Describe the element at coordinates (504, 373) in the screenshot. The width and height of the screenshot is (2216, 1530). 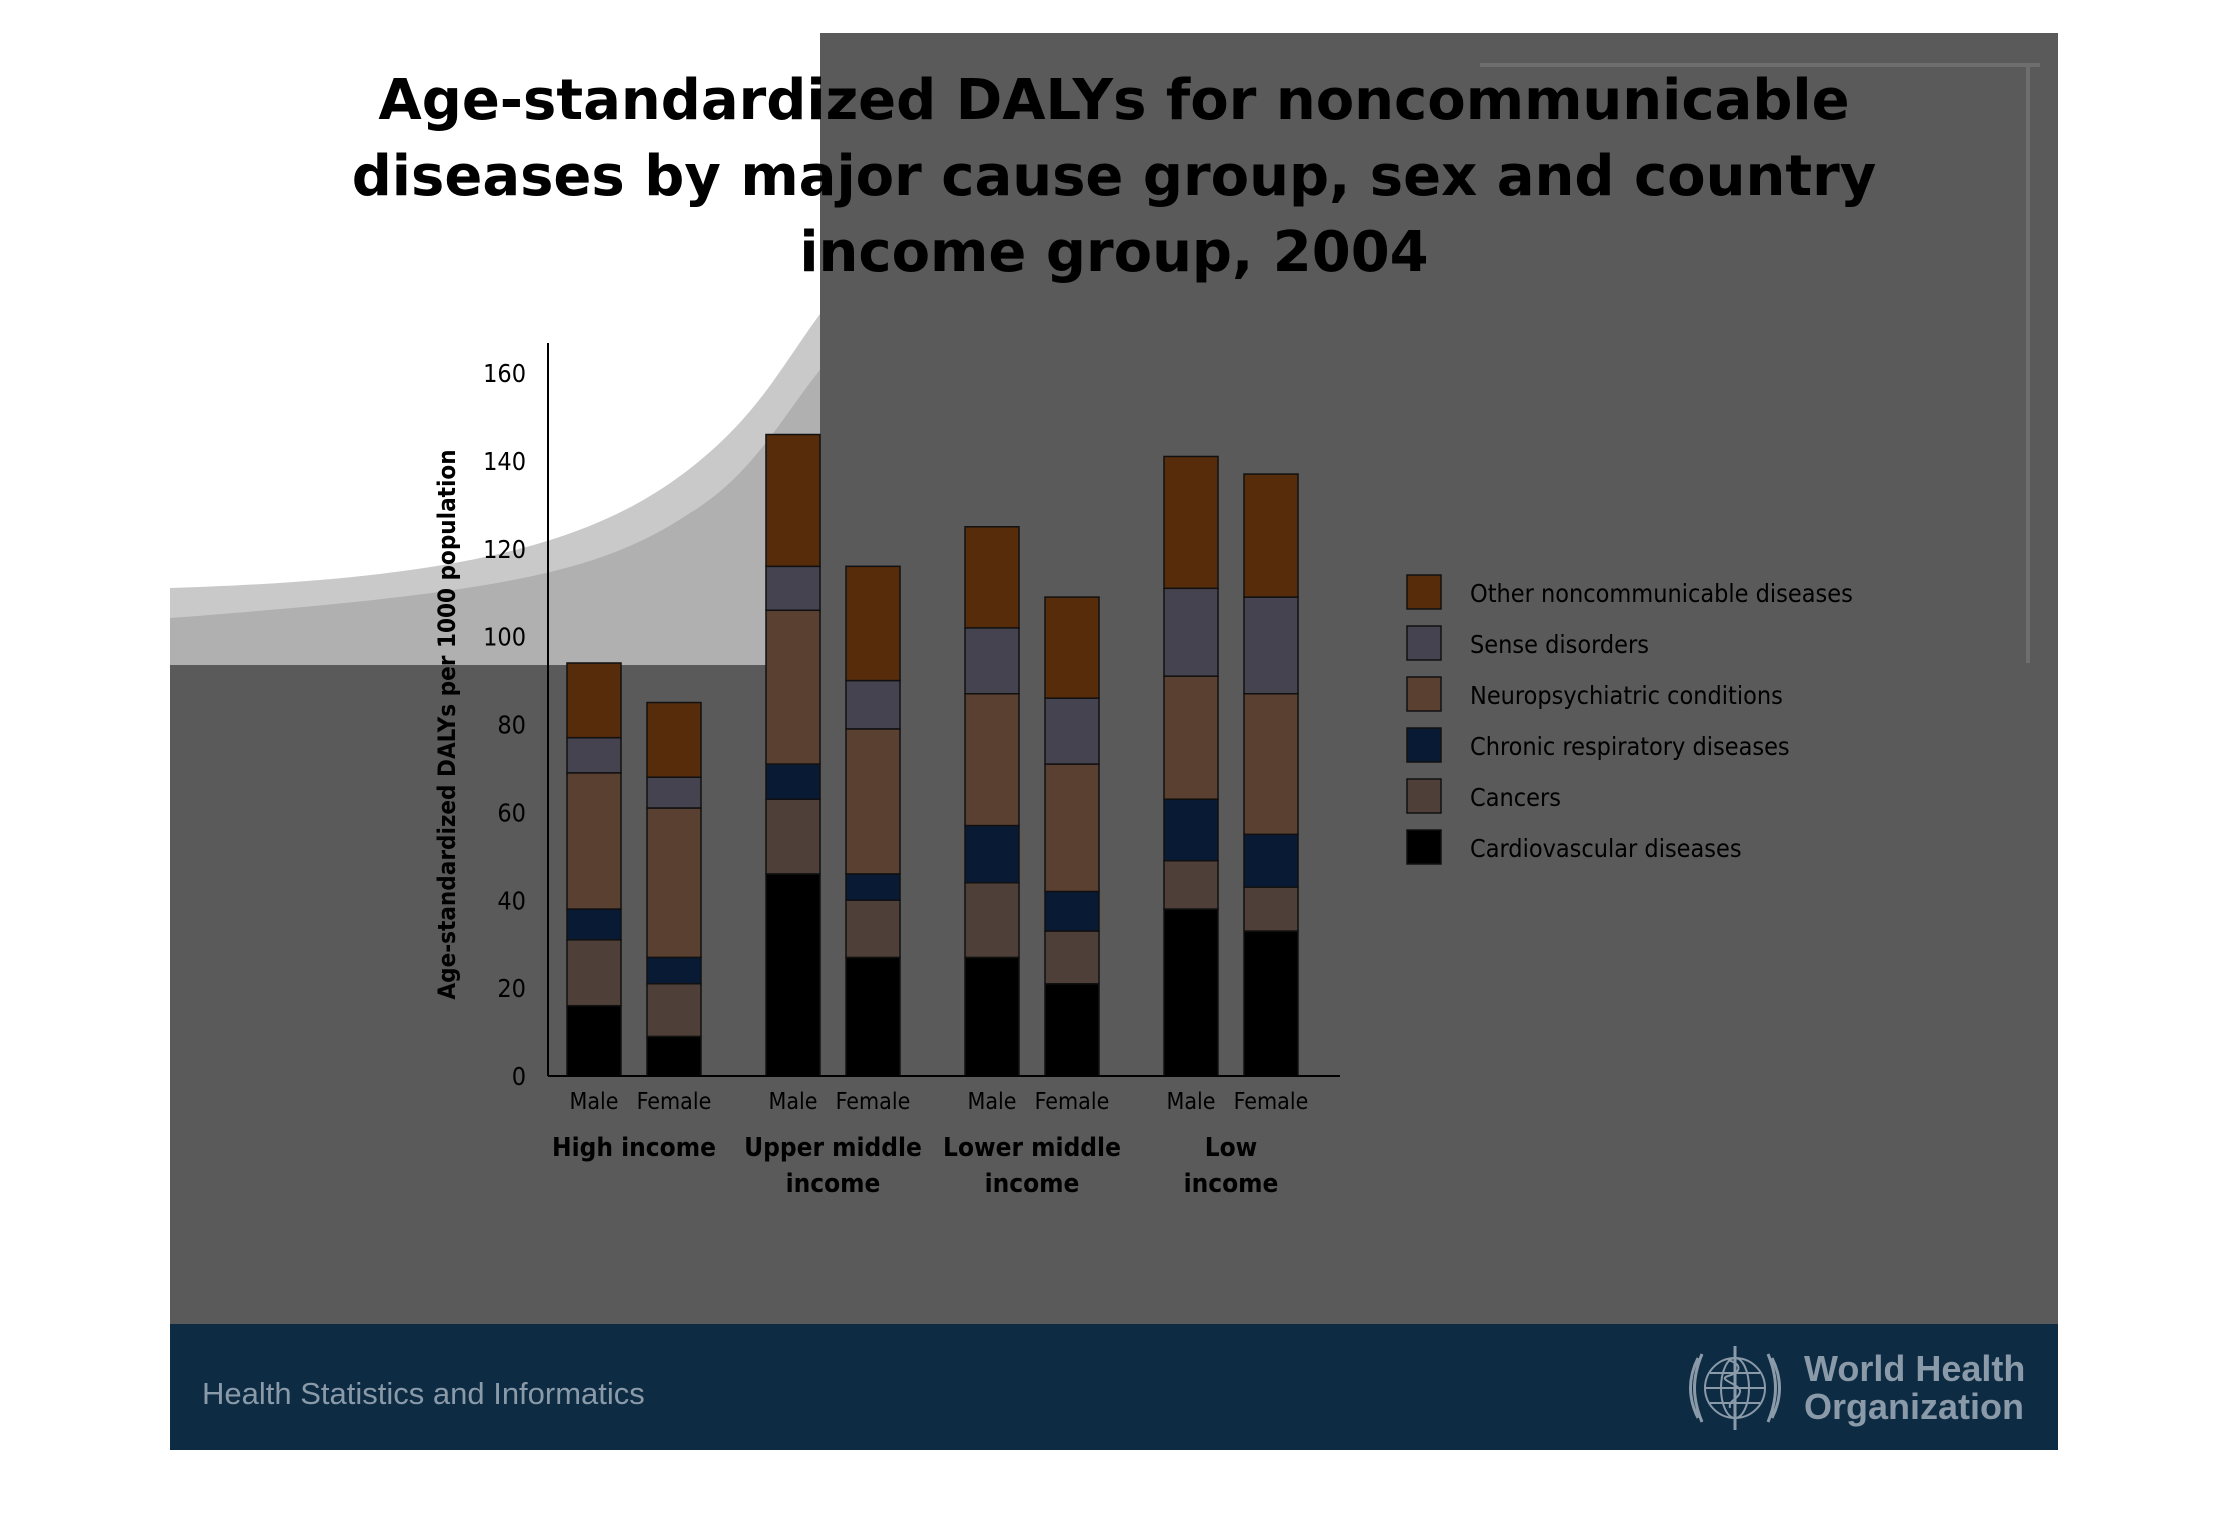
I see `y-tick-label: 160` at that location.